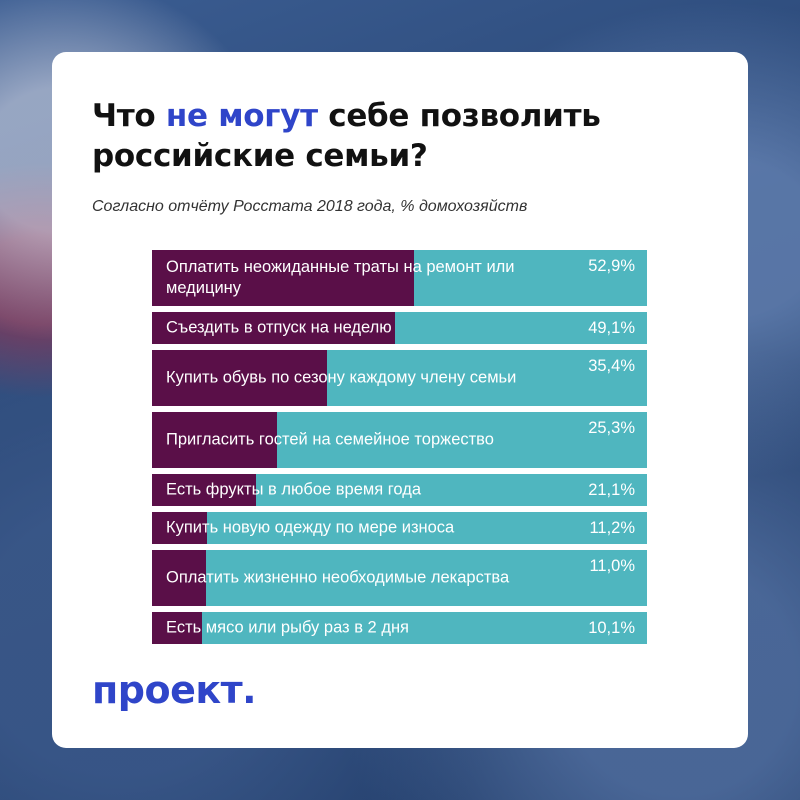 The height and width of the screenshot is (800, 800). I want to click on bar-value-label: 10,1%, so click(611, 628).